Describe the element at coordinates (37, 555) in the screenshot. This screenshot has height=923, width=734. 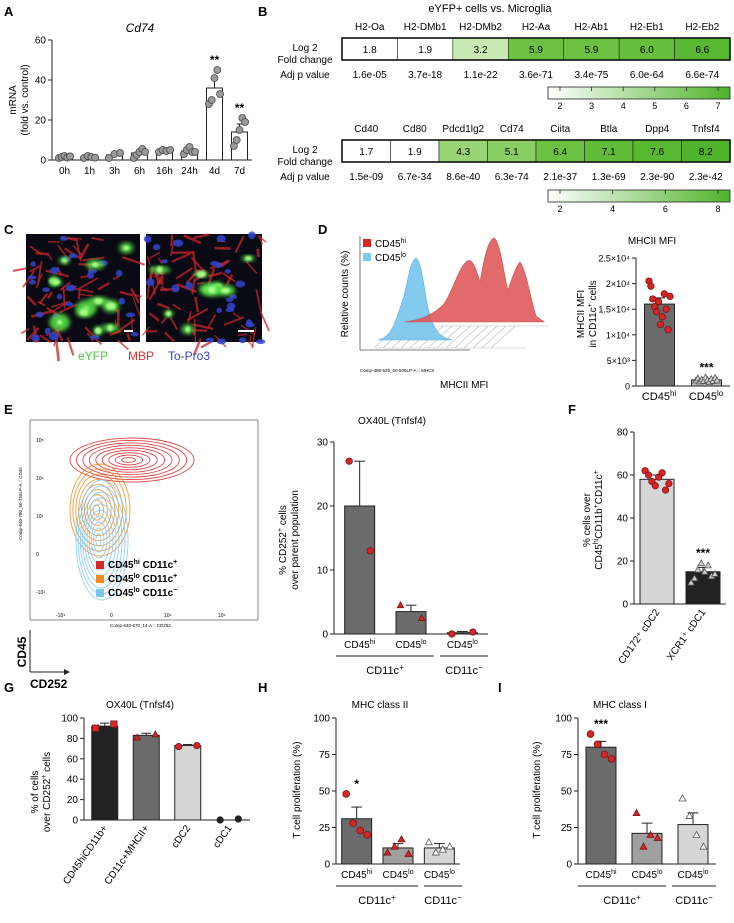
I see `flow-y-tick: 0` at that location.